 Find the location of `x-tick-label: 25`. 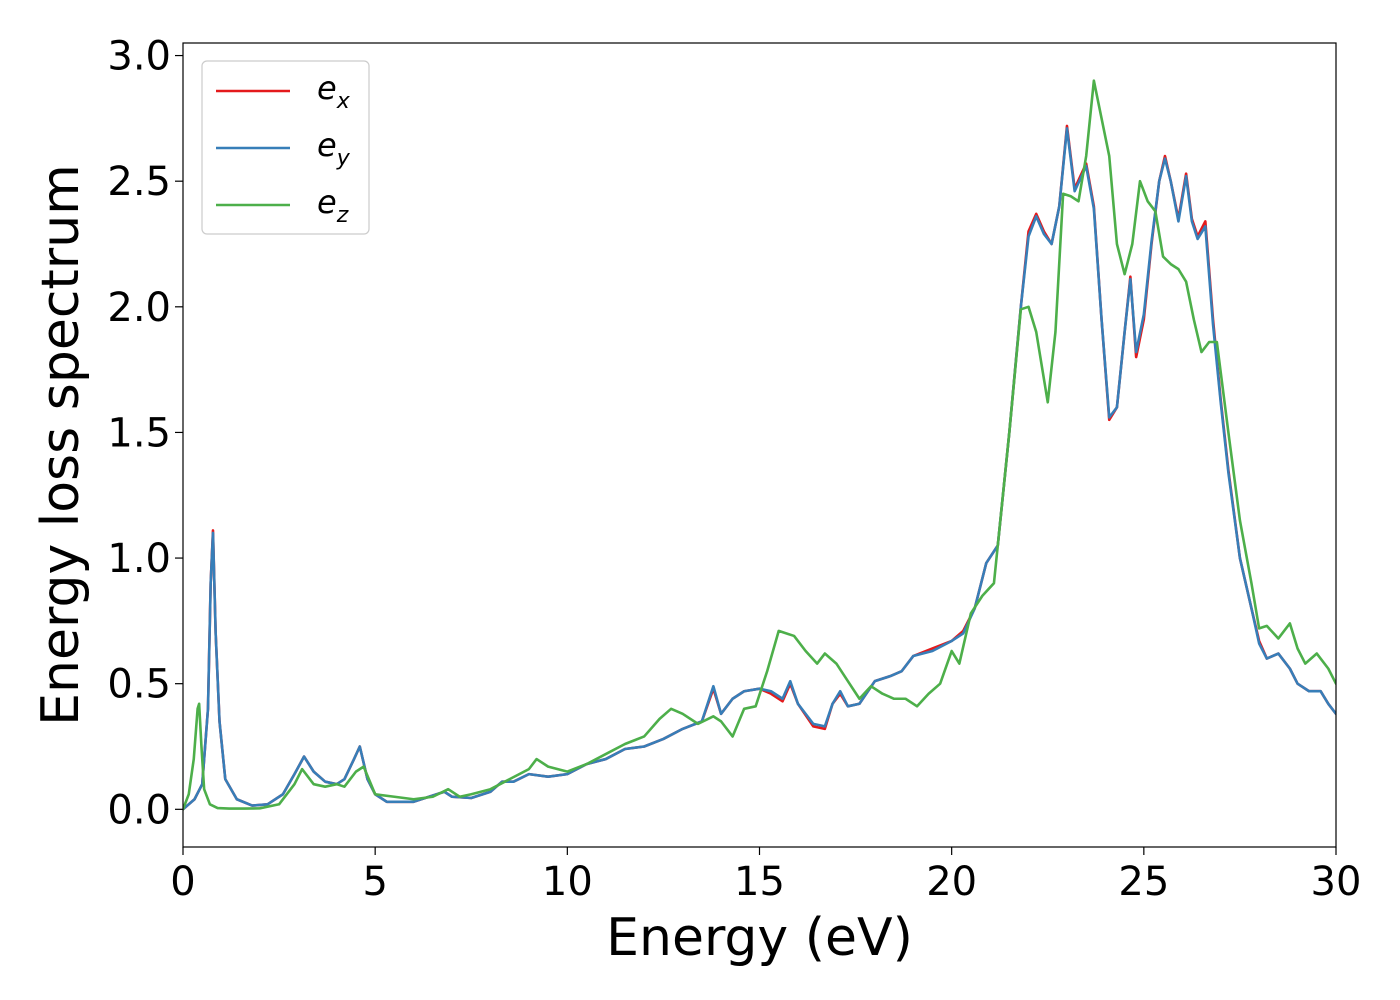

x-tick-label: 25 is located at coordinates (1143, 882).